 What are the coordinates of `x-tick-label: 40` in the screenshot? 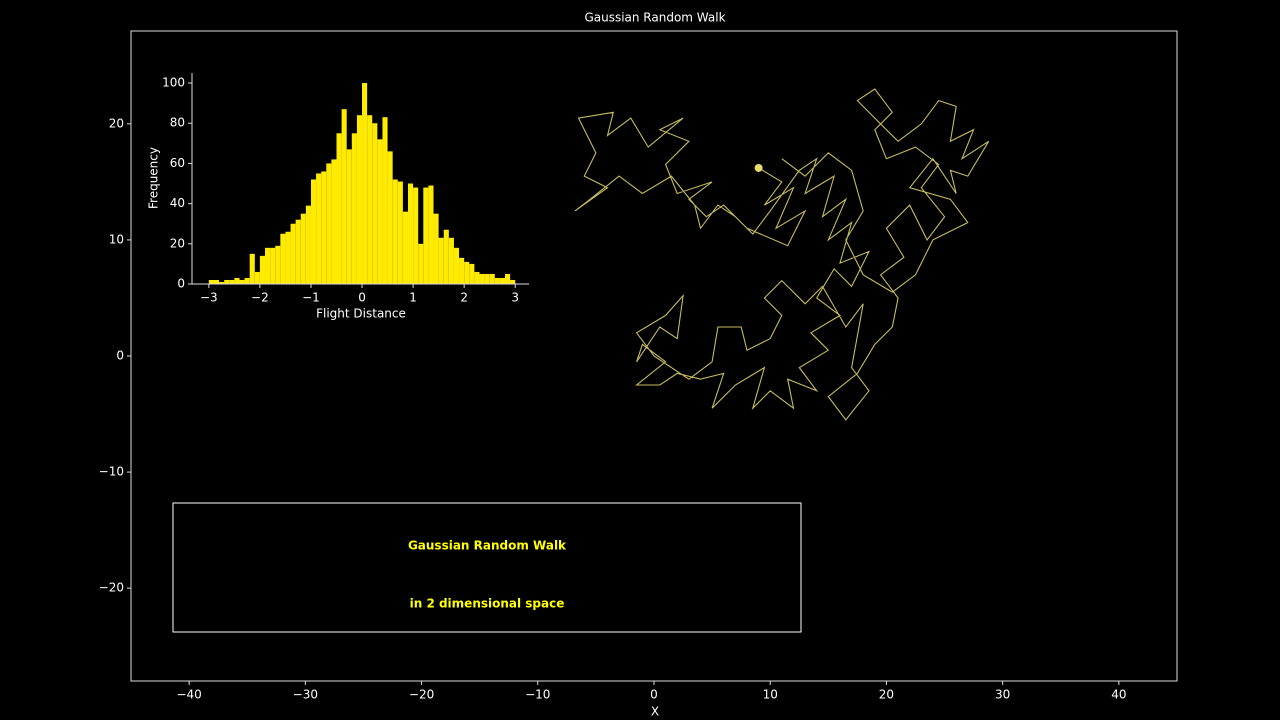 It's located at (1118, 695).